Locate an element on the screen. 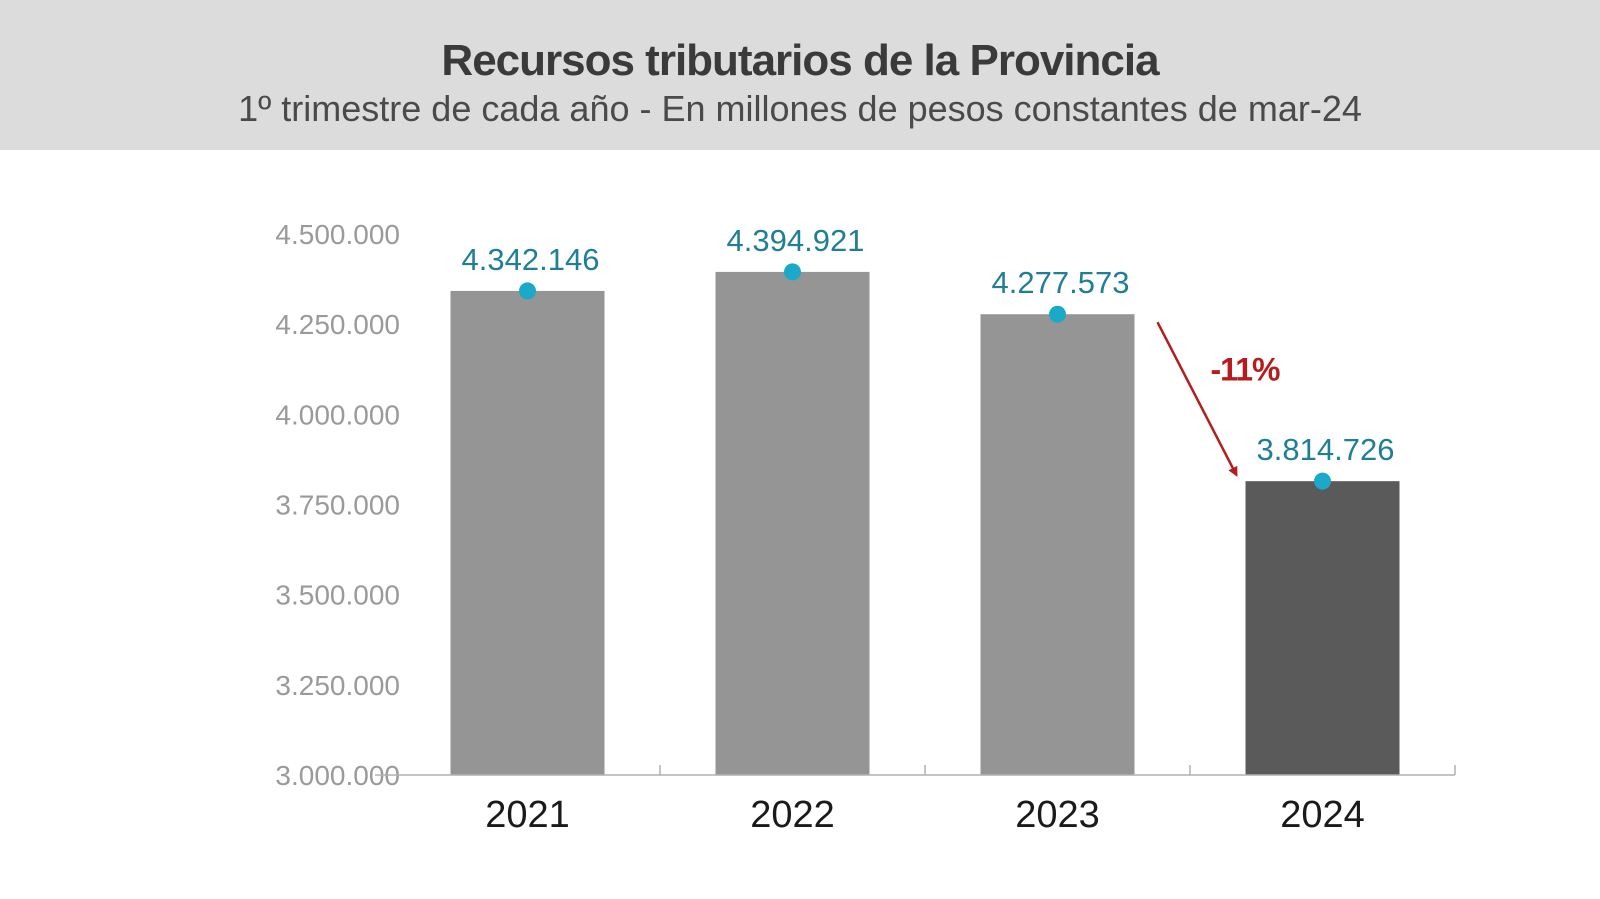 The height and width of the screenshot is (899, 1600). bar-2022 is located at coordinates (792, 523).